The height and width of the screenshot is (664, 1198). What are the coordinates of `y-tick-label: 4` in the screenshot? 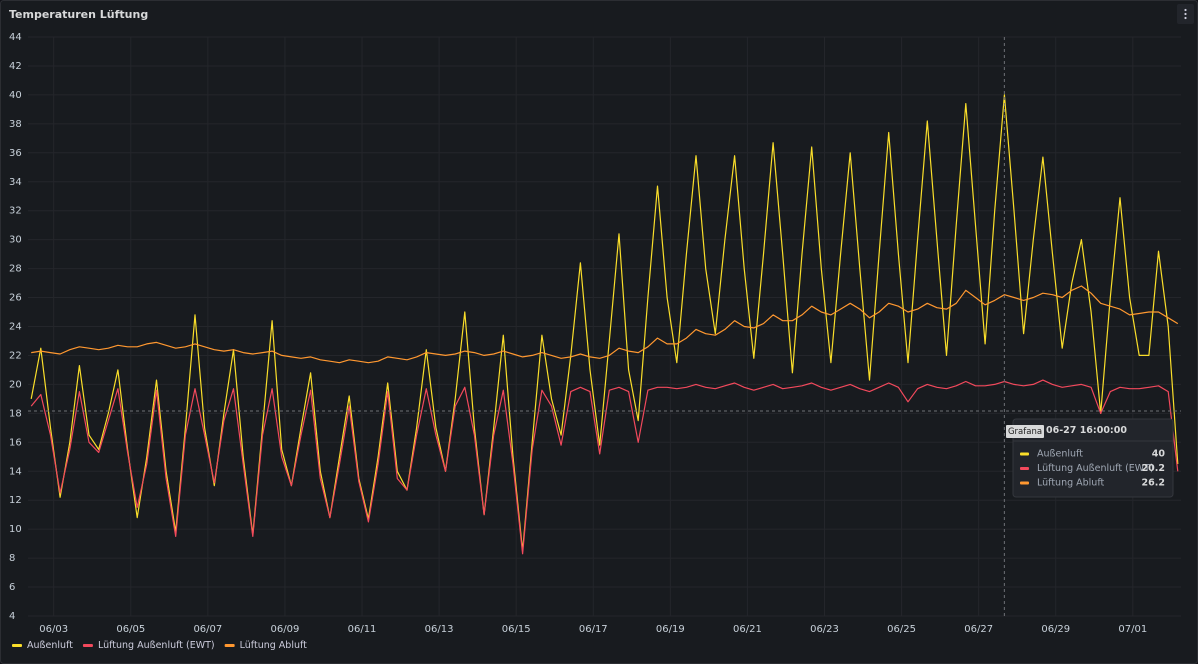 It's located at (12, 616).